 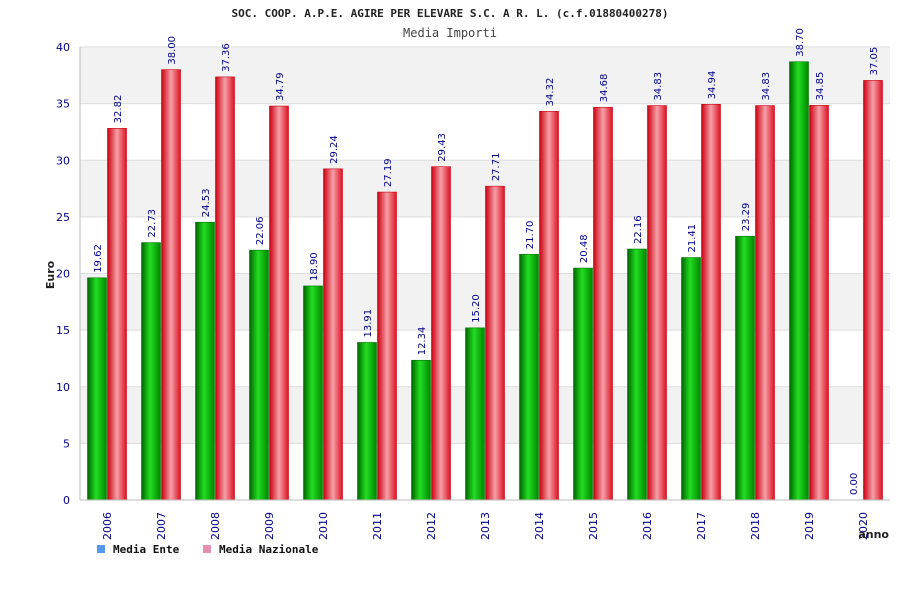 I want to click on bar-media-ente-2014, so click(x=529, y=377).